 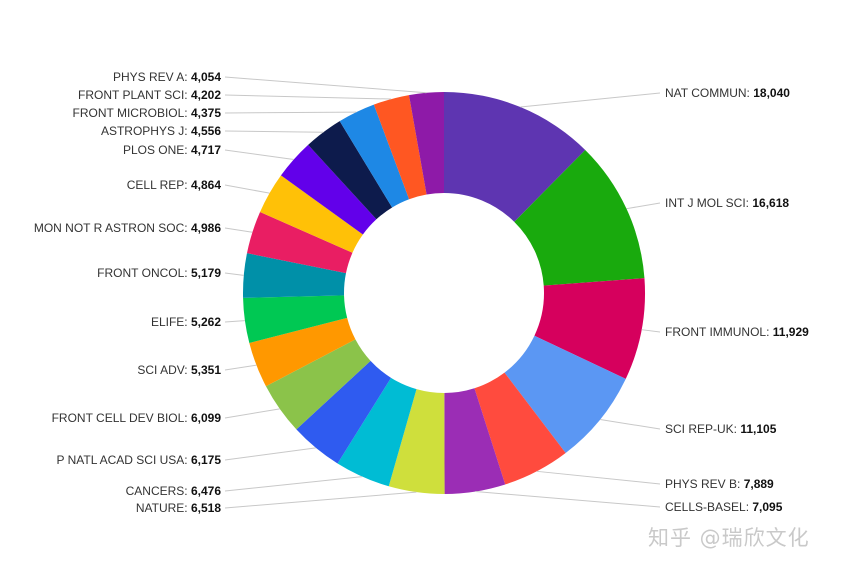 I want to click on label-value: 4,054, so click(x=206, y=77).